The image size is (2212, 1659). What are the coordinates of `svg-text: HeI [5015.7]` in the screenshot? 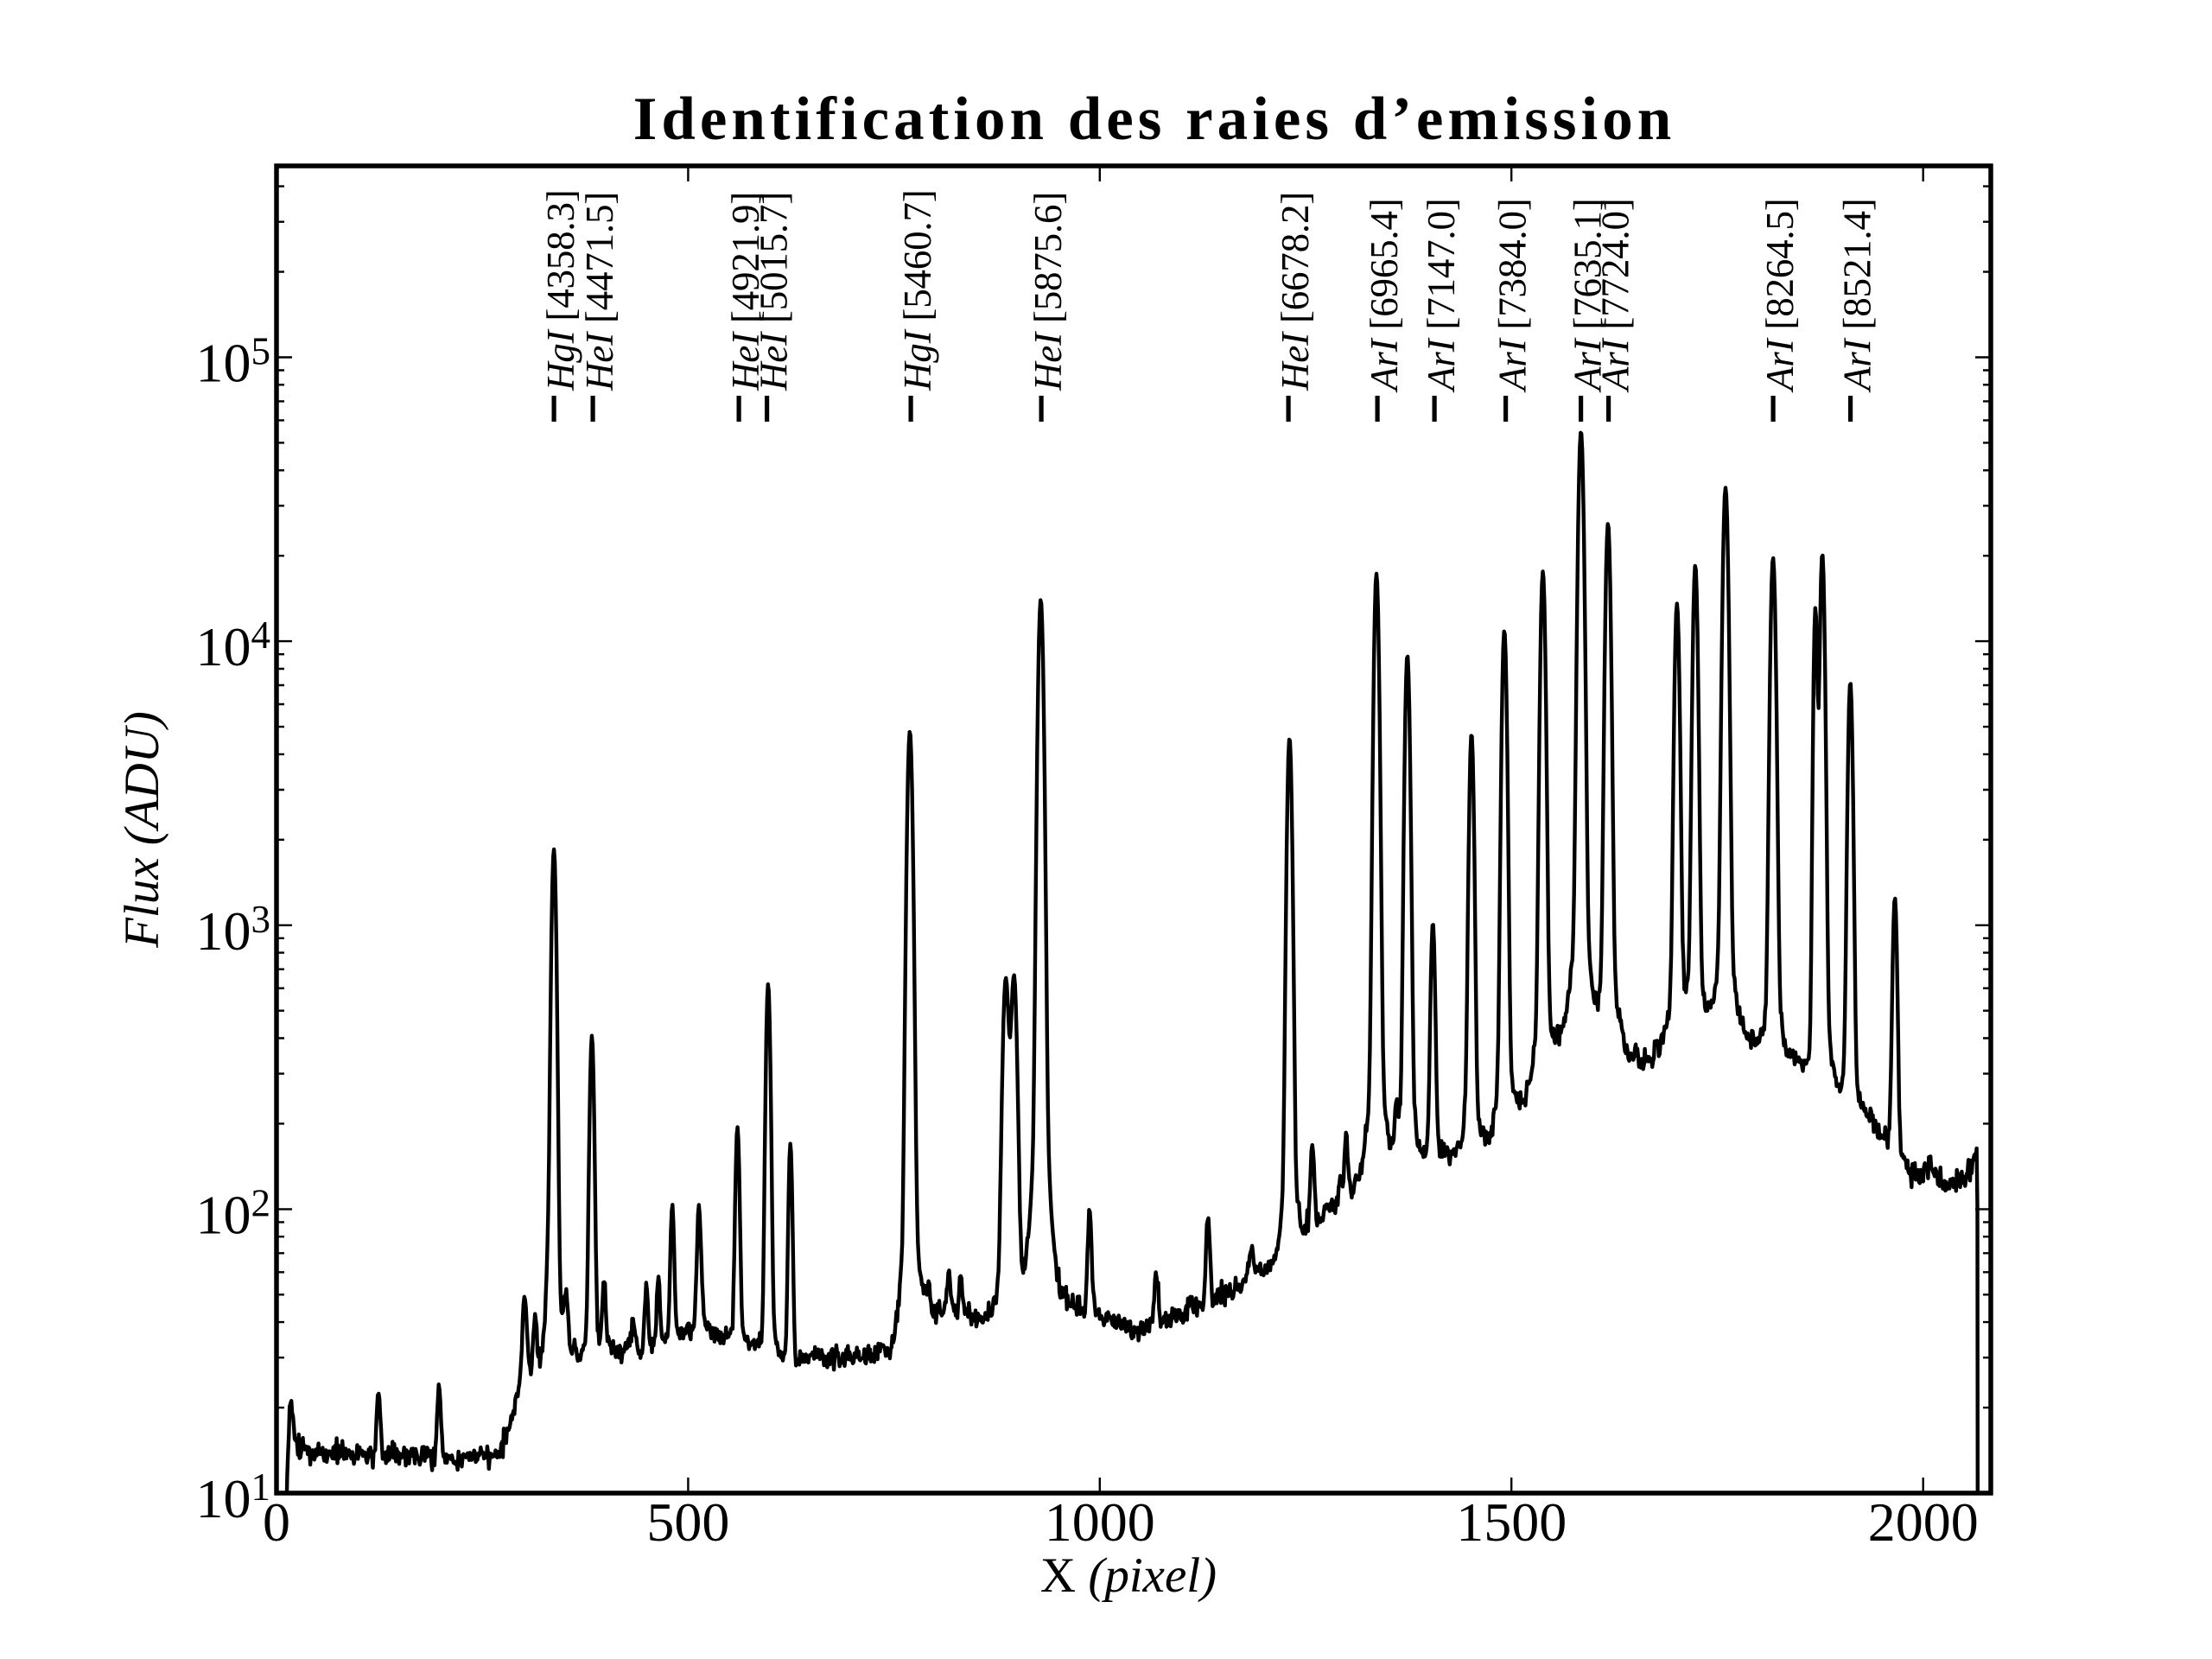 It's located at (774, 291).